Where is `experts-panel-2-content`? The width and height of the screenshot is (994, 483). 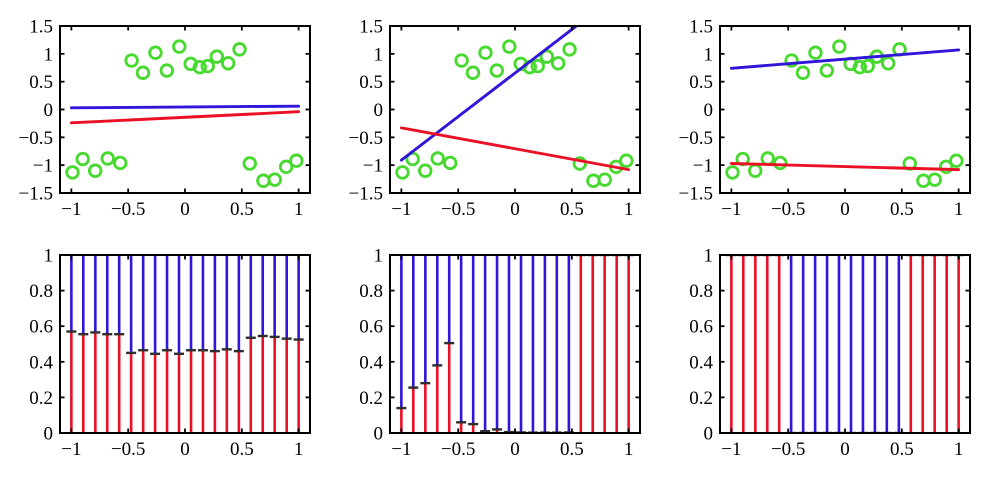 experts-panel-2-content is located at coordinates (514, 107).